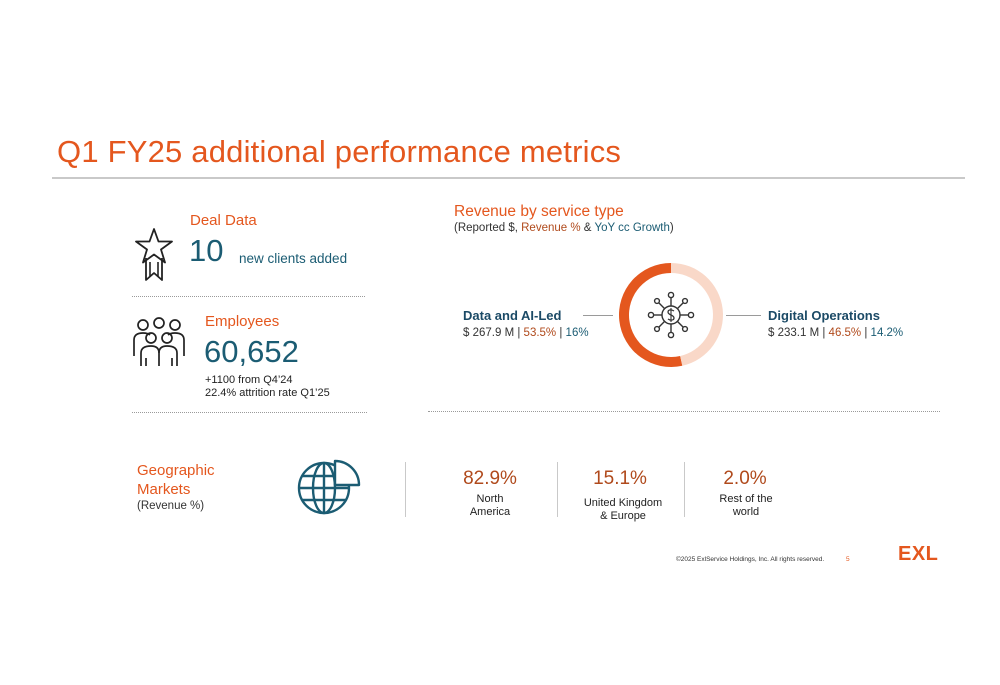 This screenshot has height=685, width=1000. I want to click on geo-label: Geographic Markets, so click(176, 480).